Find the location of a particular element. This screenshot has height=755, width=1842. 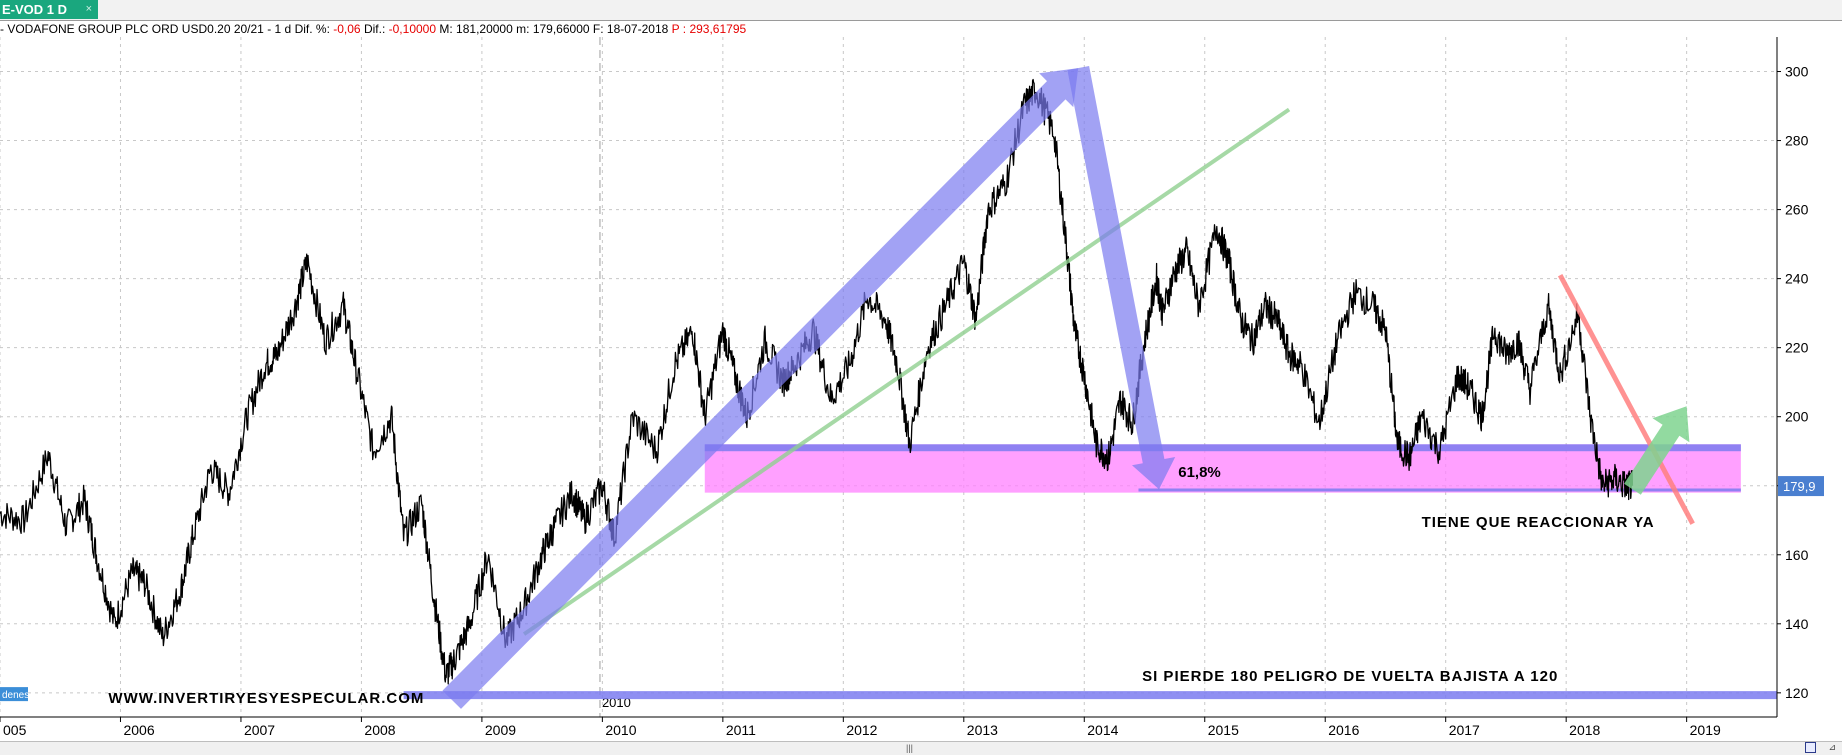

react-label: TIENE QUE REACCIONAR YA is located at coordinates (1538, 522).